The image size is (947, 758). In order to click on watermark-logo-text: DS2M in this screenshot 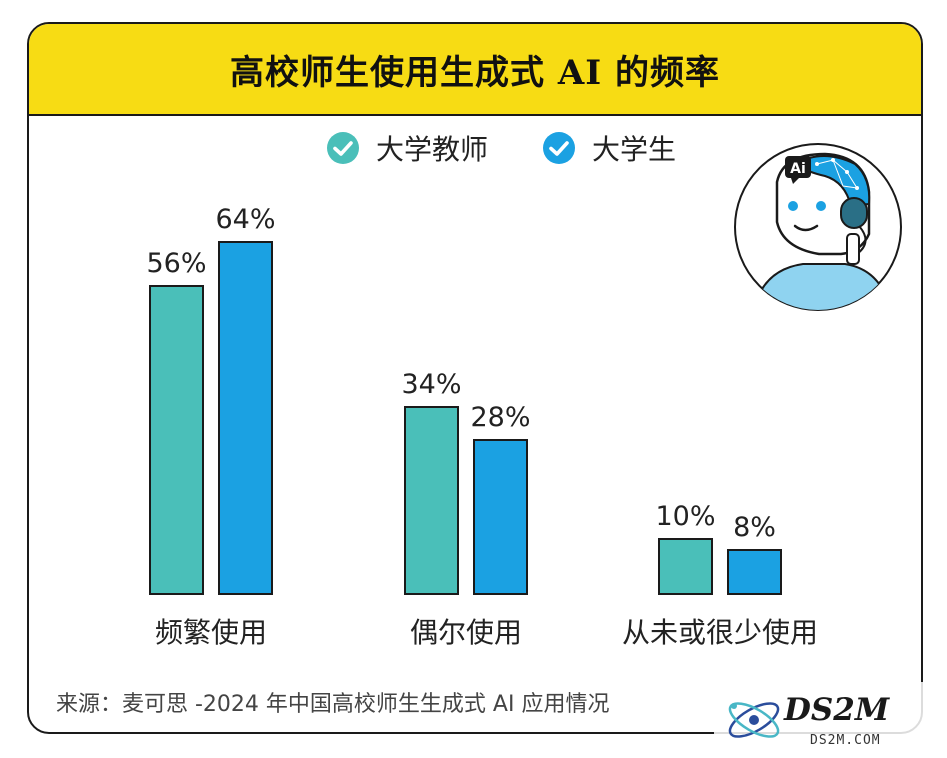, I will do `click(837, 710)`.